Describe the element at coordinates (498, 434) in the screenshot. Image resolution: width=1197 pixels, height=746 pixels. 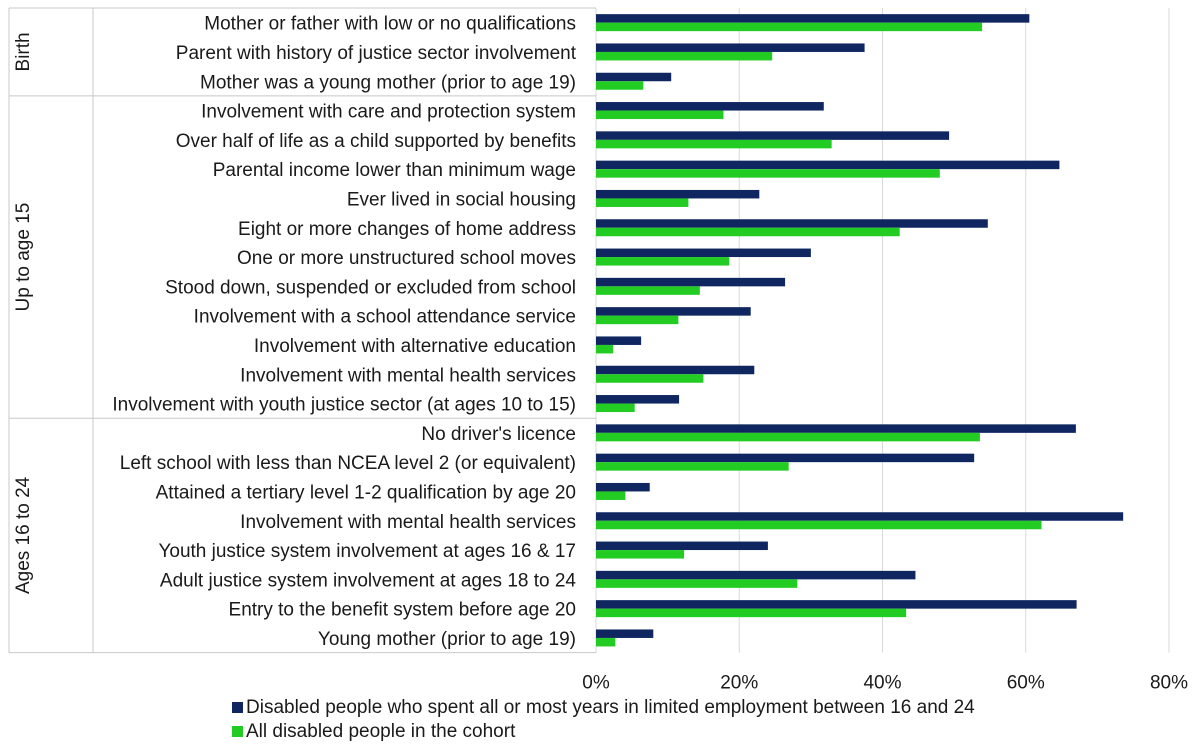
I see `category-label: No driver's licence` at that location.